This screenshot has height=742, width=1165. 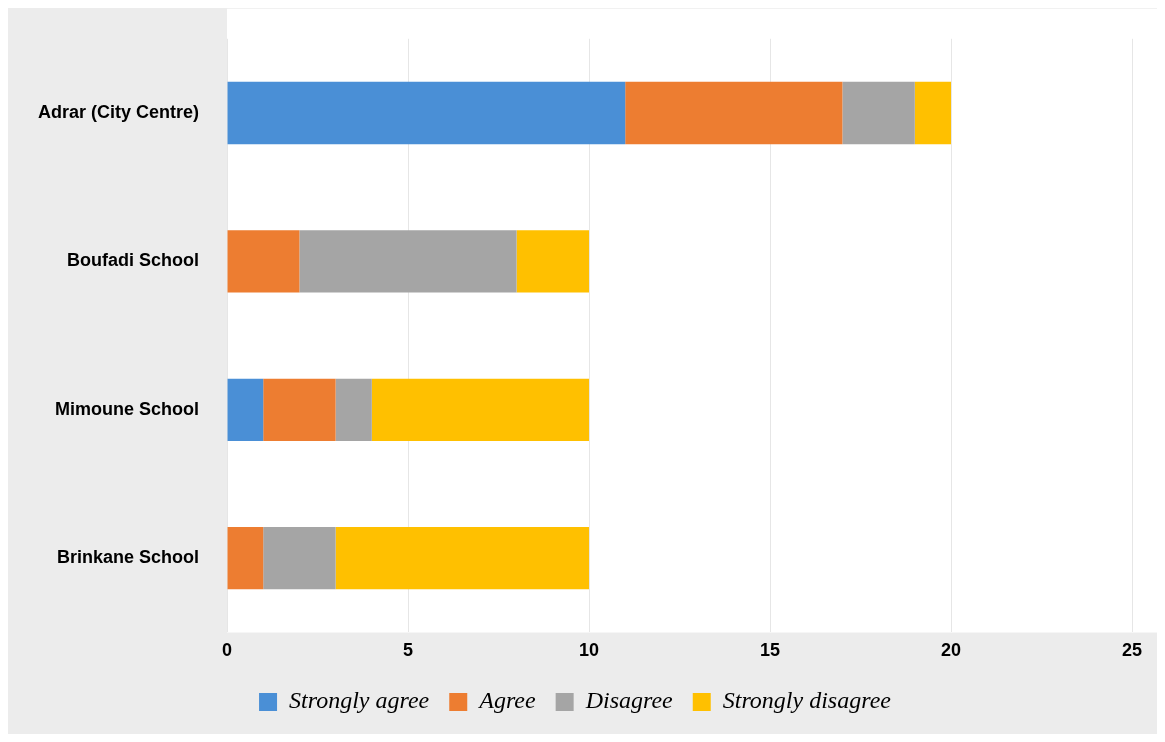 What do you see at coordinates (227, 650) in the screenshot?
I see `x-tick-label: 0` at bounding box center [227, 650].